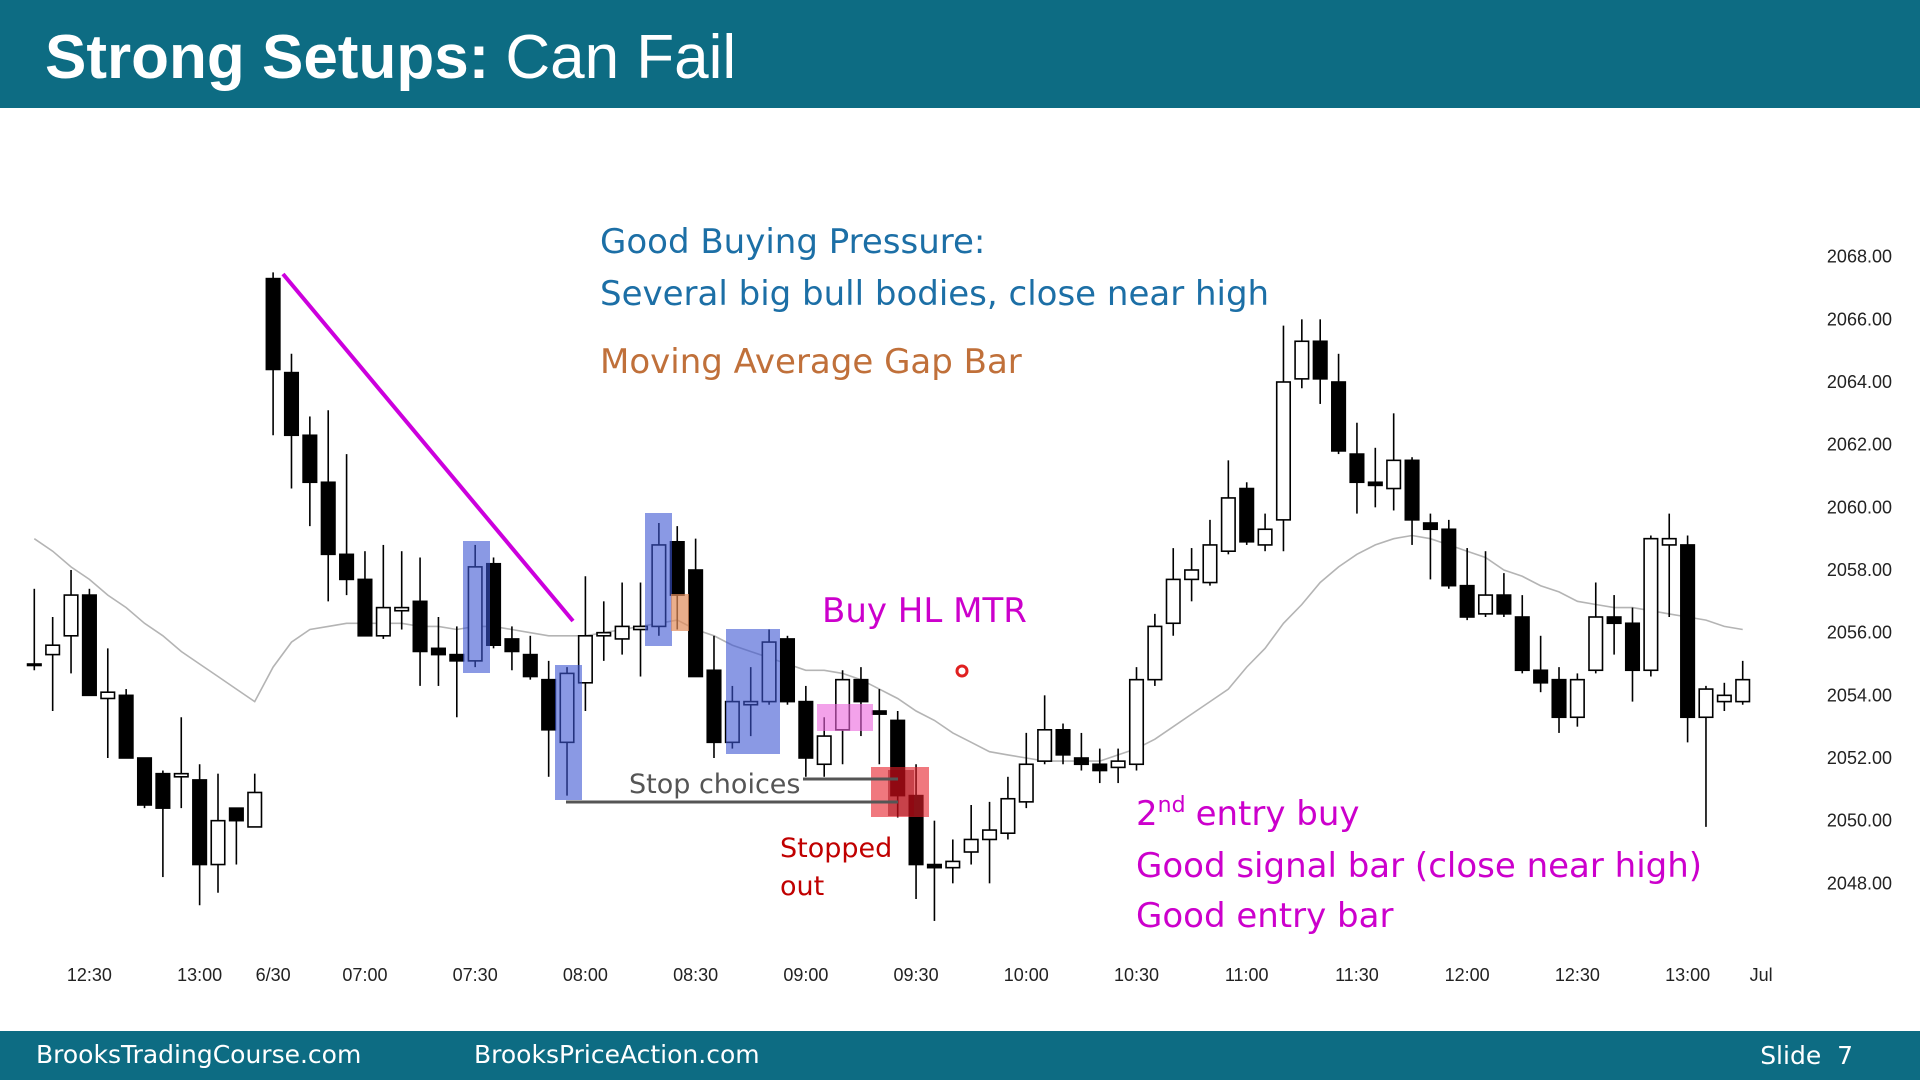 Image resolution: width=1920 pixels, height=1080 pixels. What do you see at coordinates (267, 57) in the screenshot?
I see `title-strong: Strong Setups:` at bounding box center [267, 57].